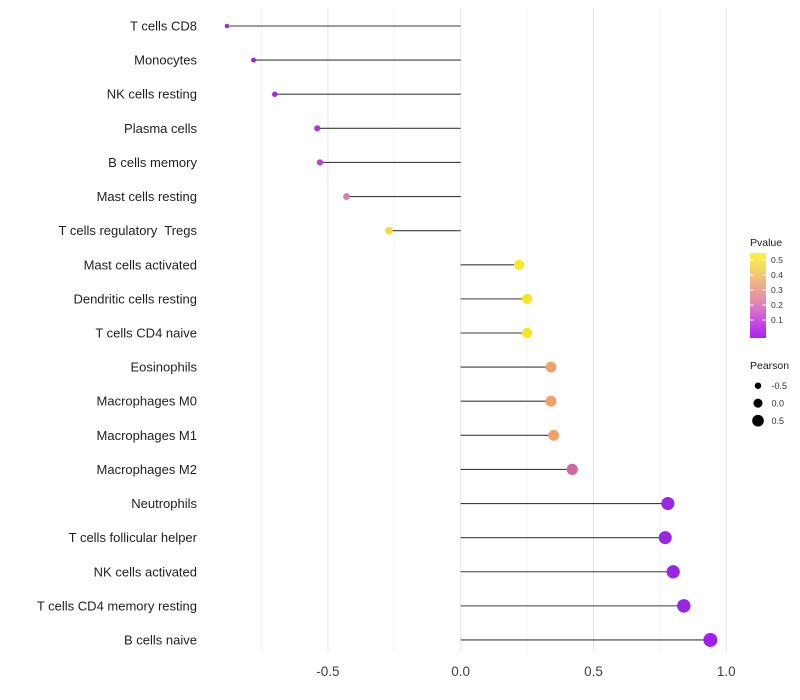  I want to click on x-tick-label: 1.0, so click(726, 671).